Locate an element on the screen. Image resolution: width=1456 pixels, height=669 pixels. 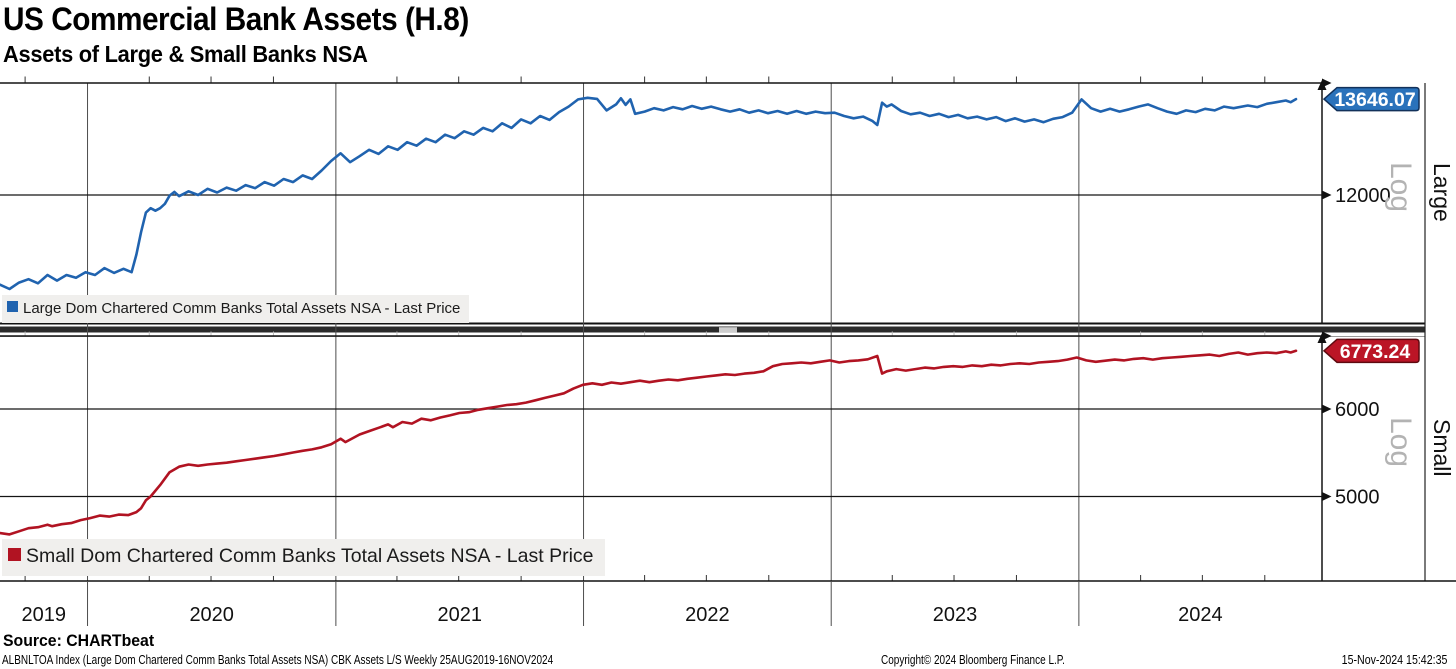
y-tick-label: 5000 is located at coordinates (1357, 497).